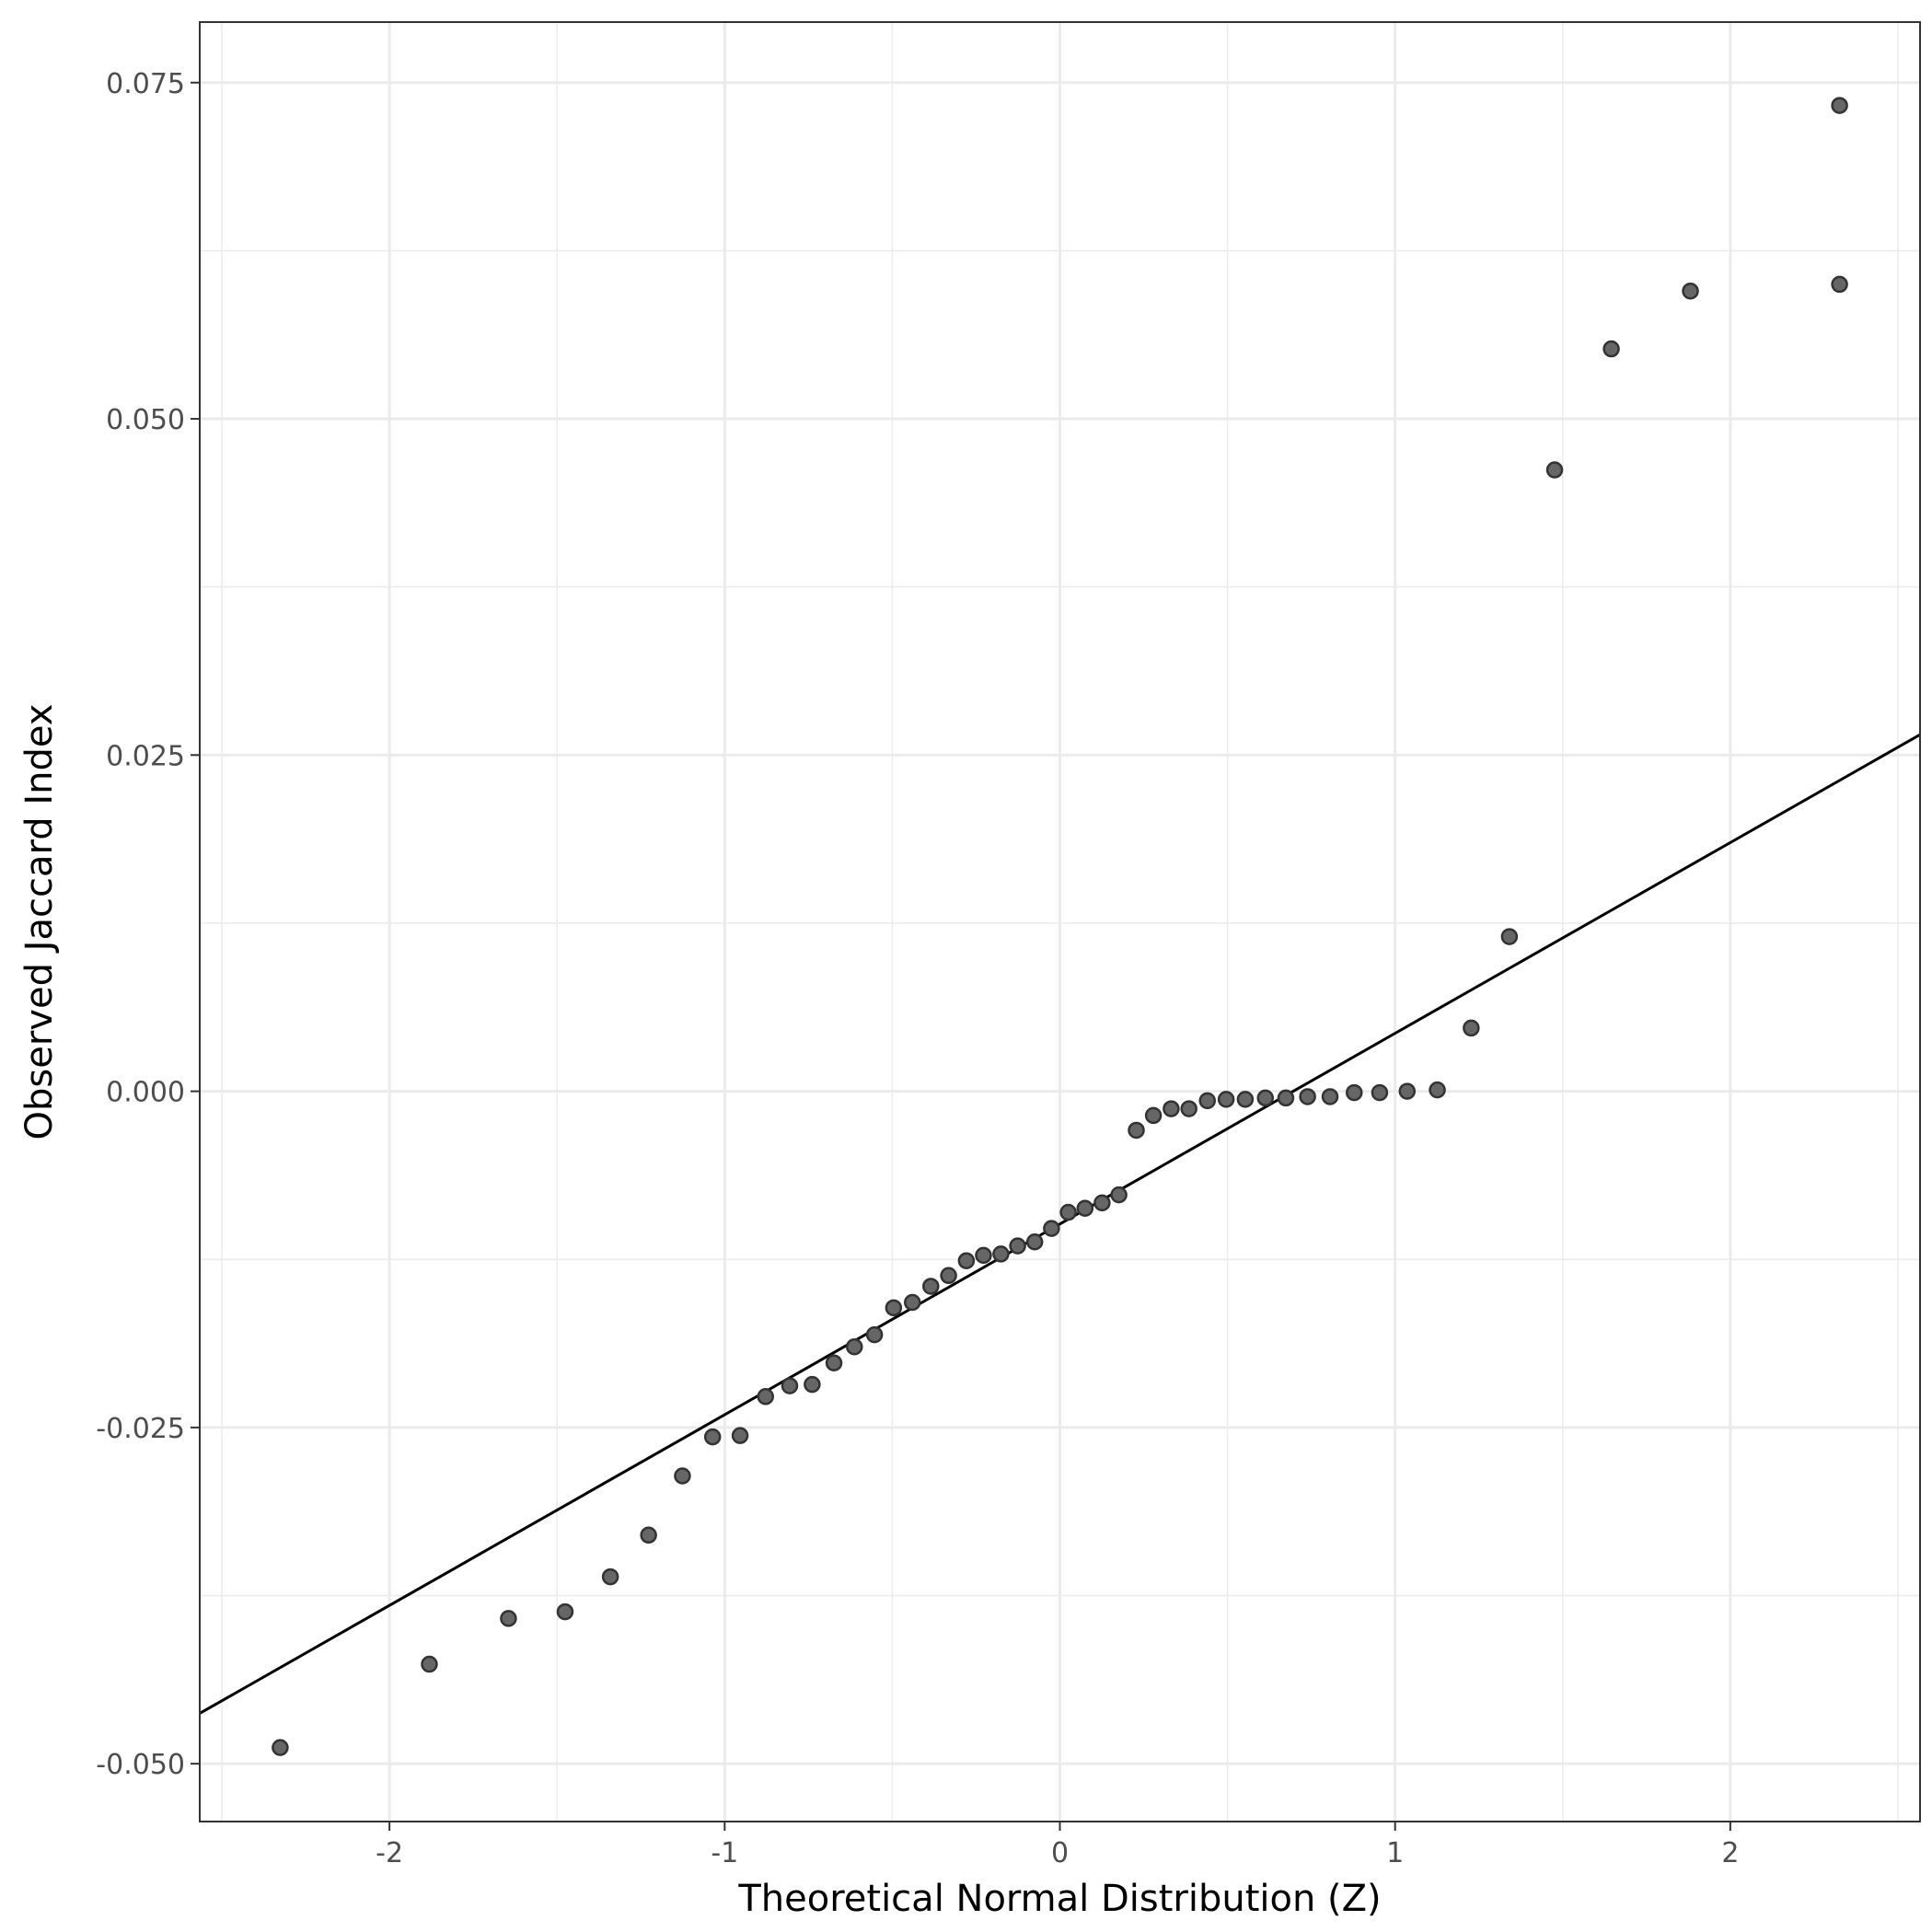  Describe the element at coordinates (145, 420) in the screenshot. I see `y-tick-label: 0.050` at that location.